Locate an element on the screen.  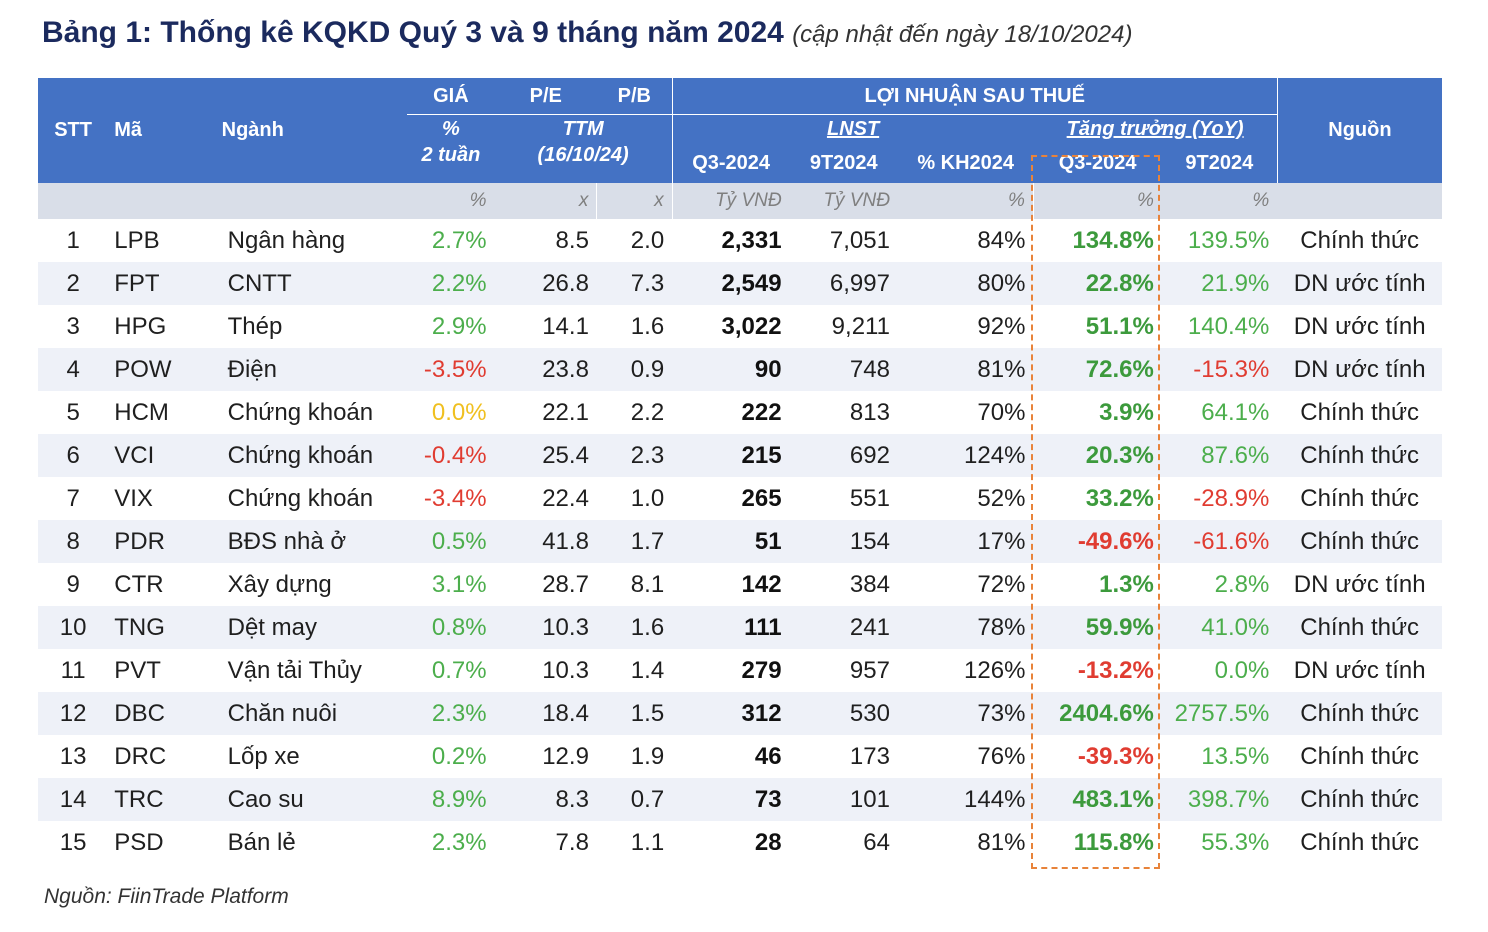
header-growth-q3: Q3-2024 is located at coordinates (1097, 163).